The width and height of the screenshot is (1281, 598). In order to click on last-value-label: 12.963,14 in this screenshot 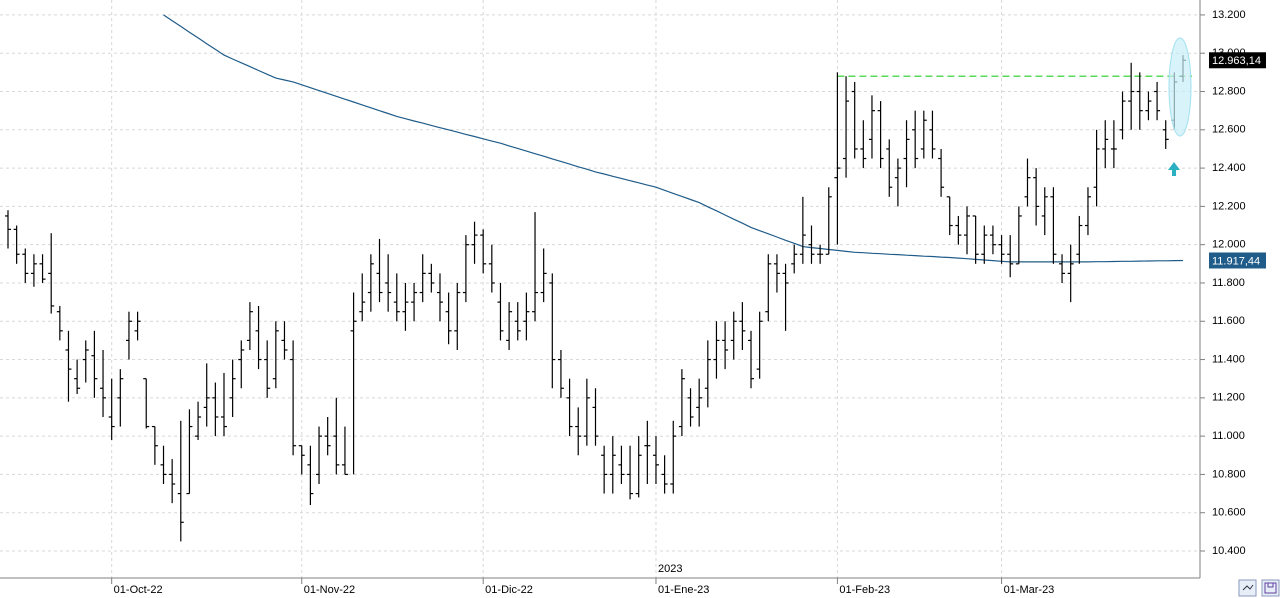, I will do `click(1236, 61)`.